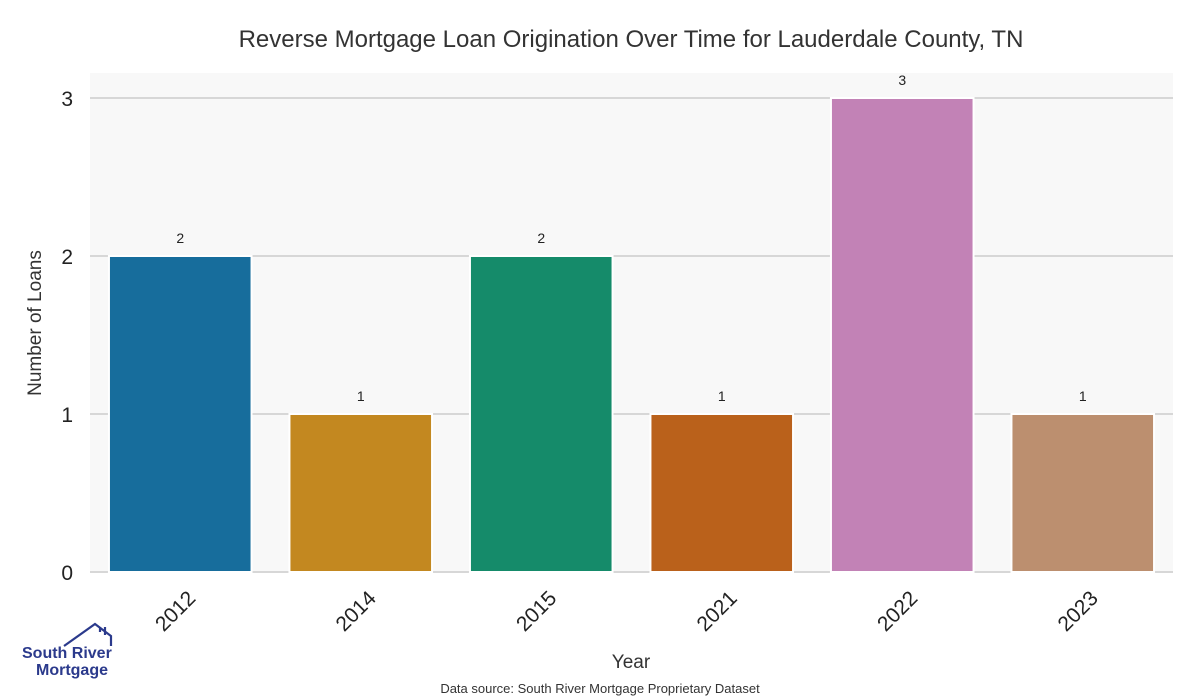  I want to click on y-axis-ticks: 0 1 2 3, so click(67, 336).